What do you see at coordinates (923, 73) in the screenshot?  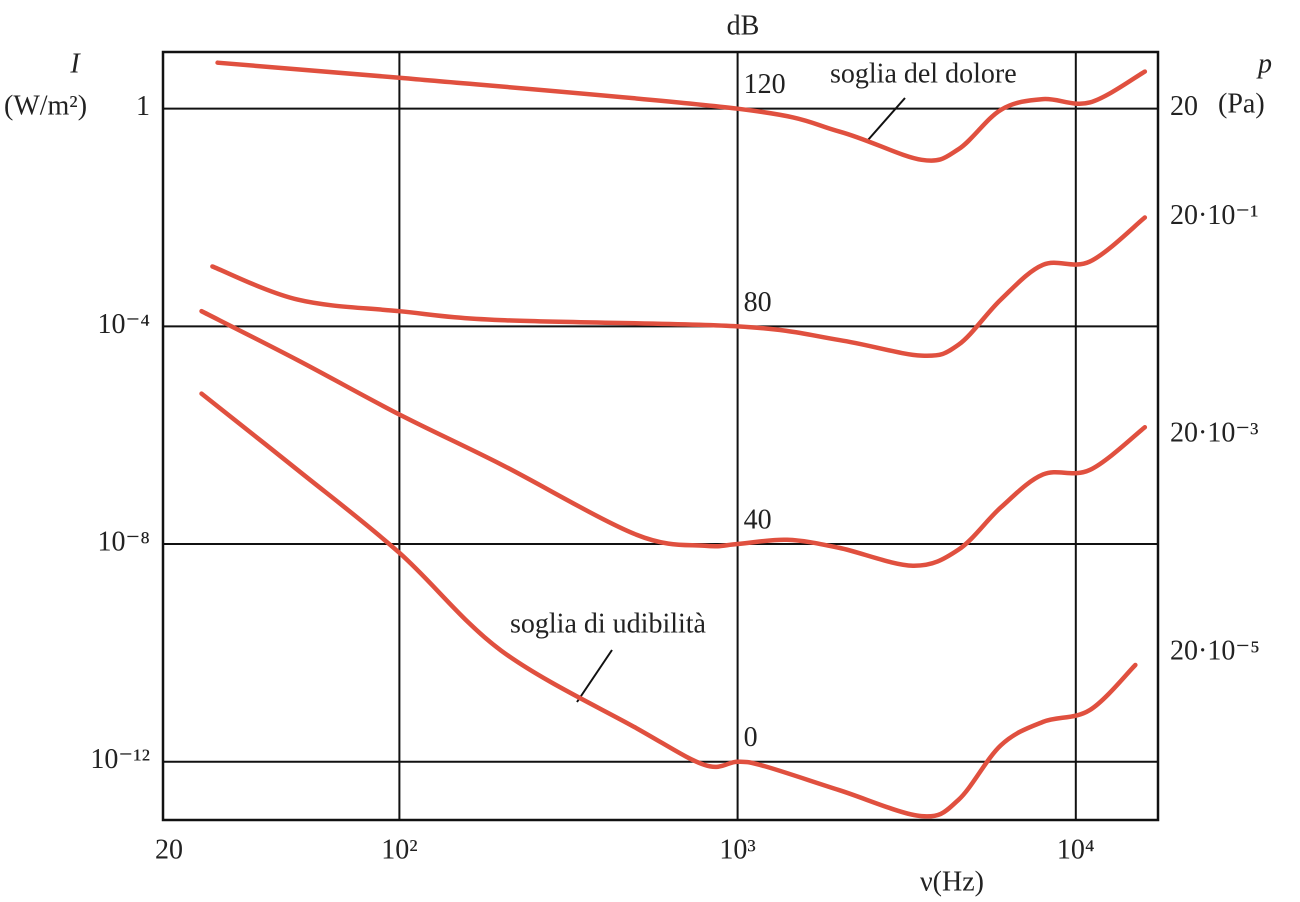 I see `annotation: soglia del dolore` at bounding box center [923, 73].